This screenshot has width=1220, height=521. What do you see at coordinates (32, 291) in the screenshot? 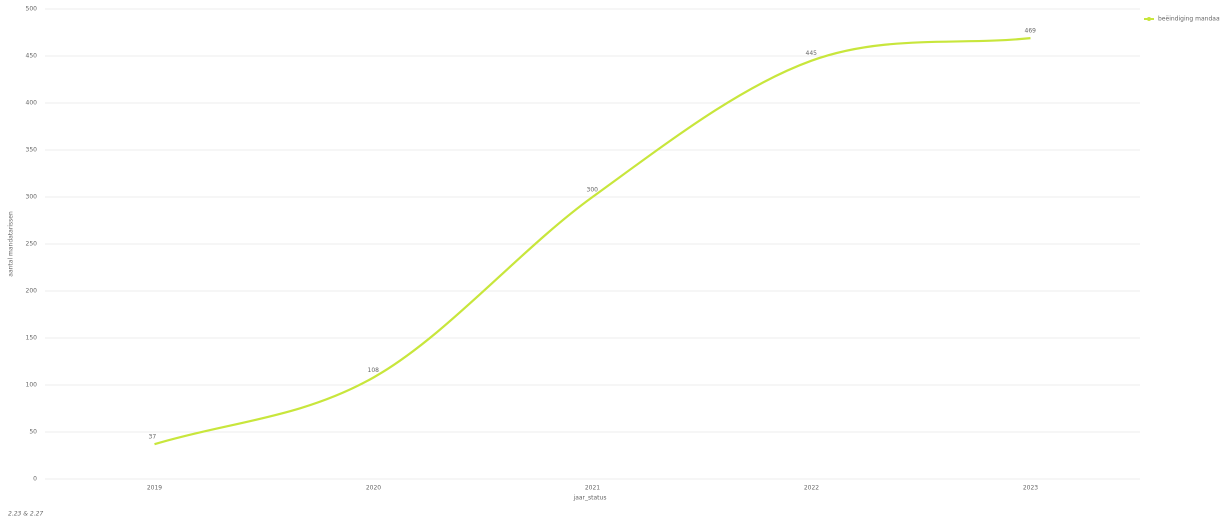
I see `y-tick-label: 200` at bounding box center [32, 291].